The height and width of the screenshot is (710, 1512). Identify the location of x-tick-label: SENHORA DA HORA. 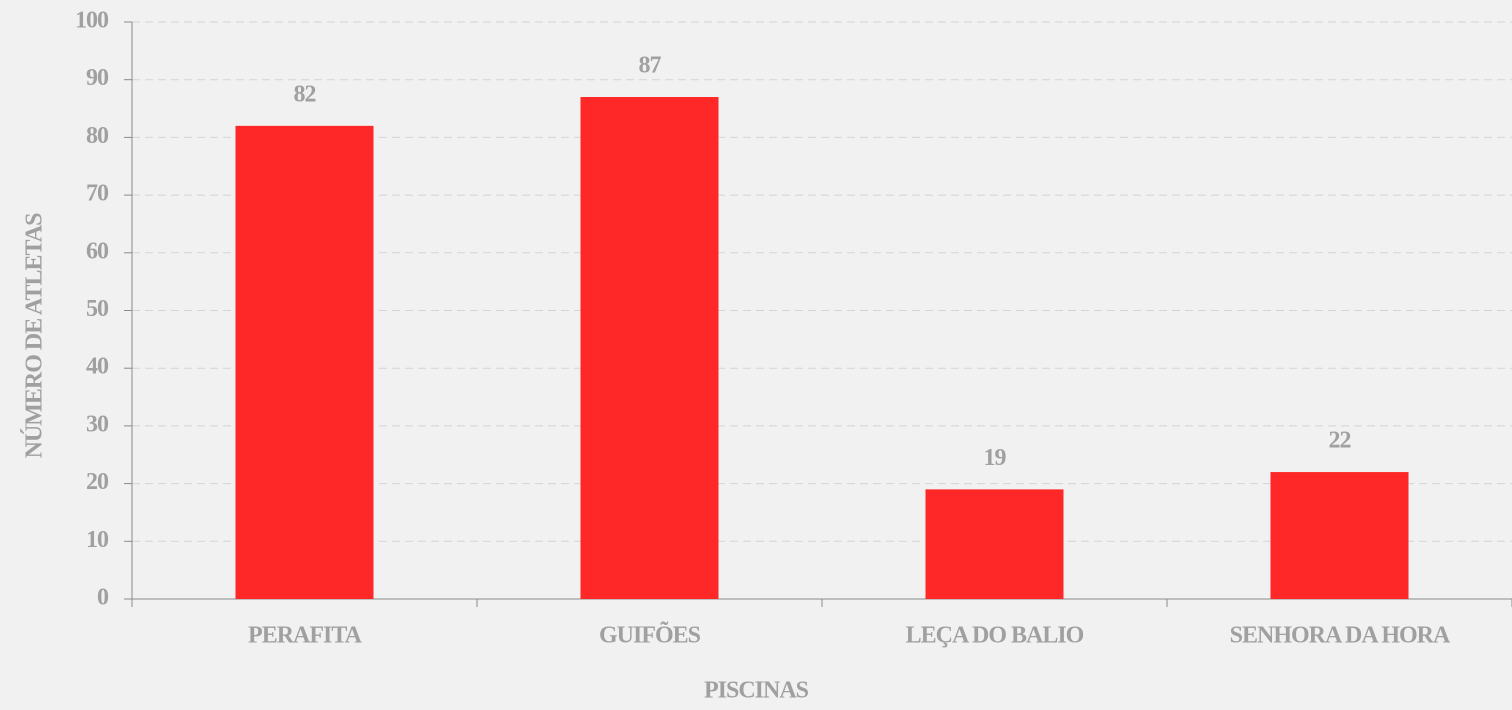
(1340, 636).